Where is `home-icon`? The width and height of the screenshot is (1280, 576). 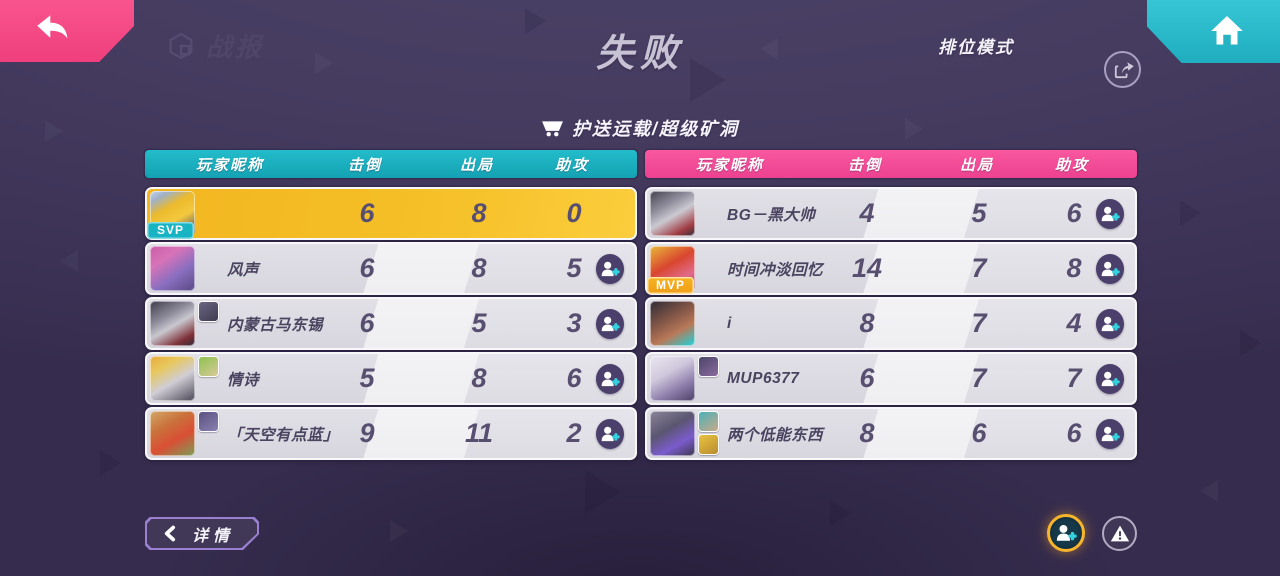 home-icon is located at coordinates (1227, 29).